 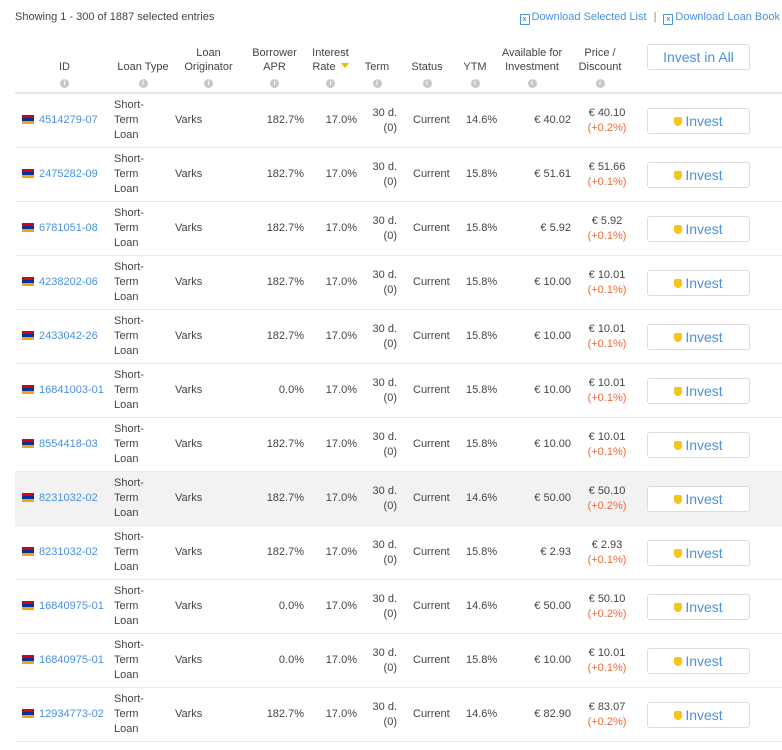 What do you see at coordinates (532, 714) in the screenshot?
I see `cell-available: € 82.90` at bounding box center [532, 714].